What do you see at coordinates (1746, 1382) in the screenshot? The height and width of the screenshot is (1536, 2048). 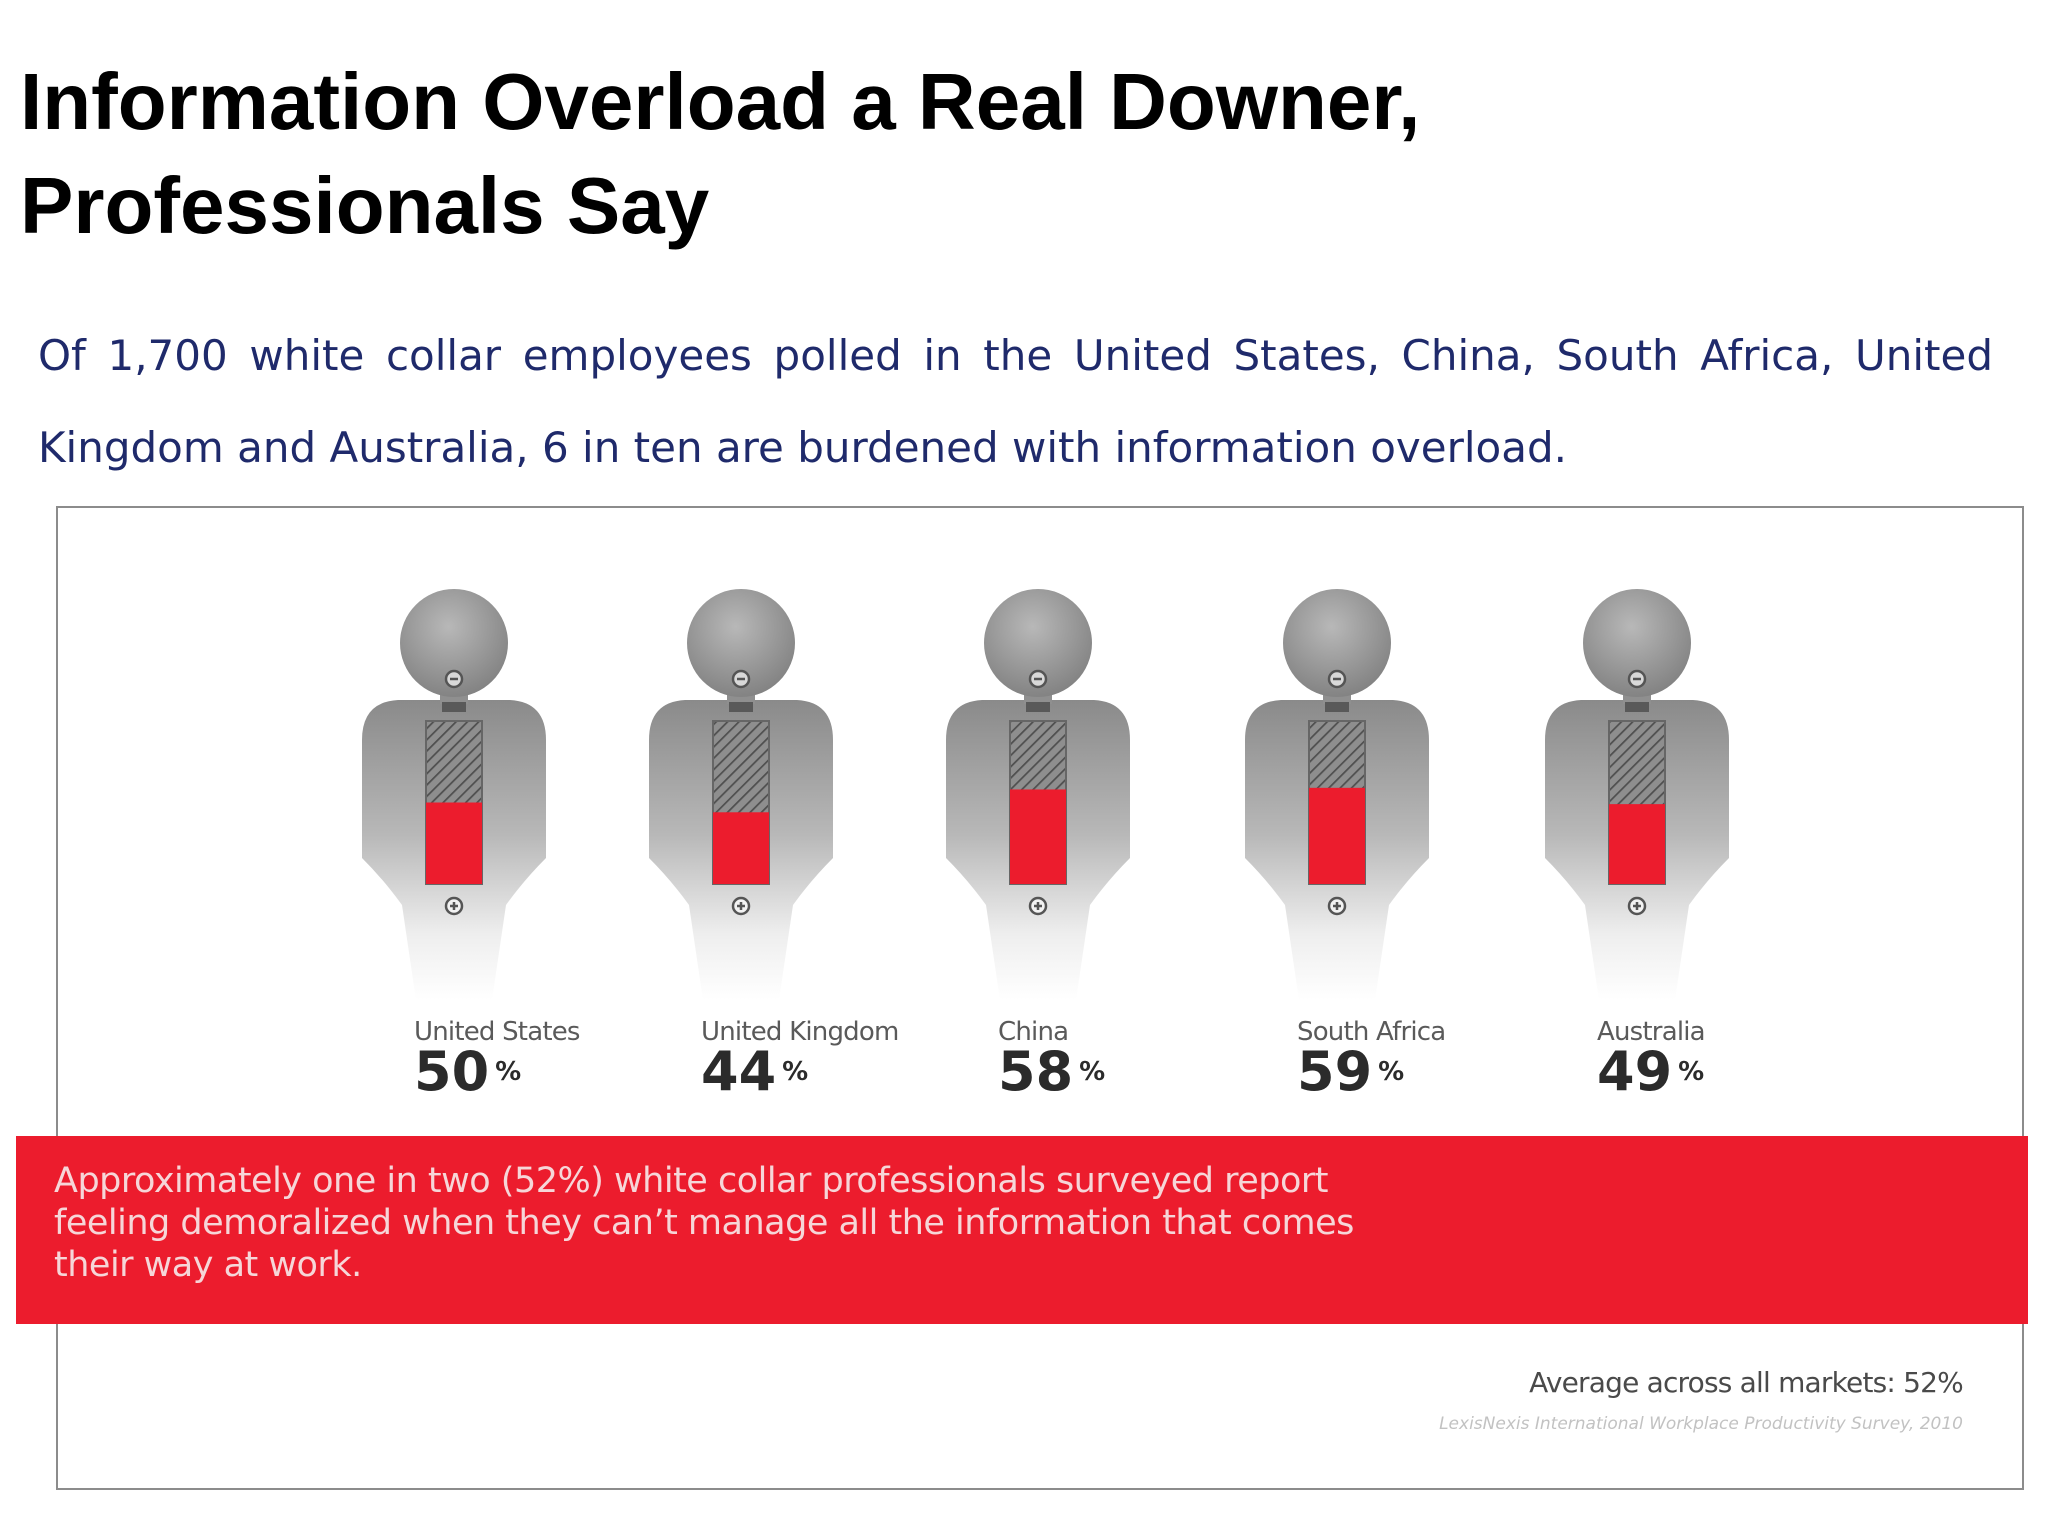 I see `average-note: Average across all markets: 52%` at bounding box center [1746, 1382].